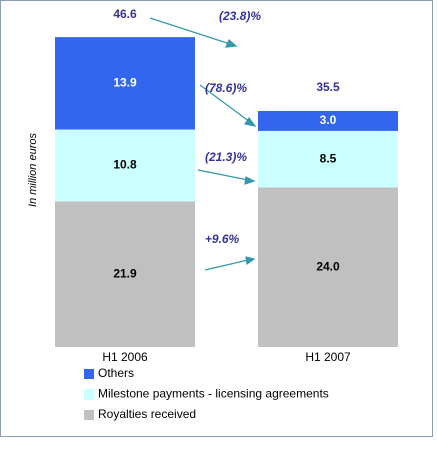 Image resolution: width=437 pixels, height=454 pixels. What do you see at coordinates (33, 170) in the screenshot?
I see `y-axis-label: In million euros` at bounding box center [33, 170].